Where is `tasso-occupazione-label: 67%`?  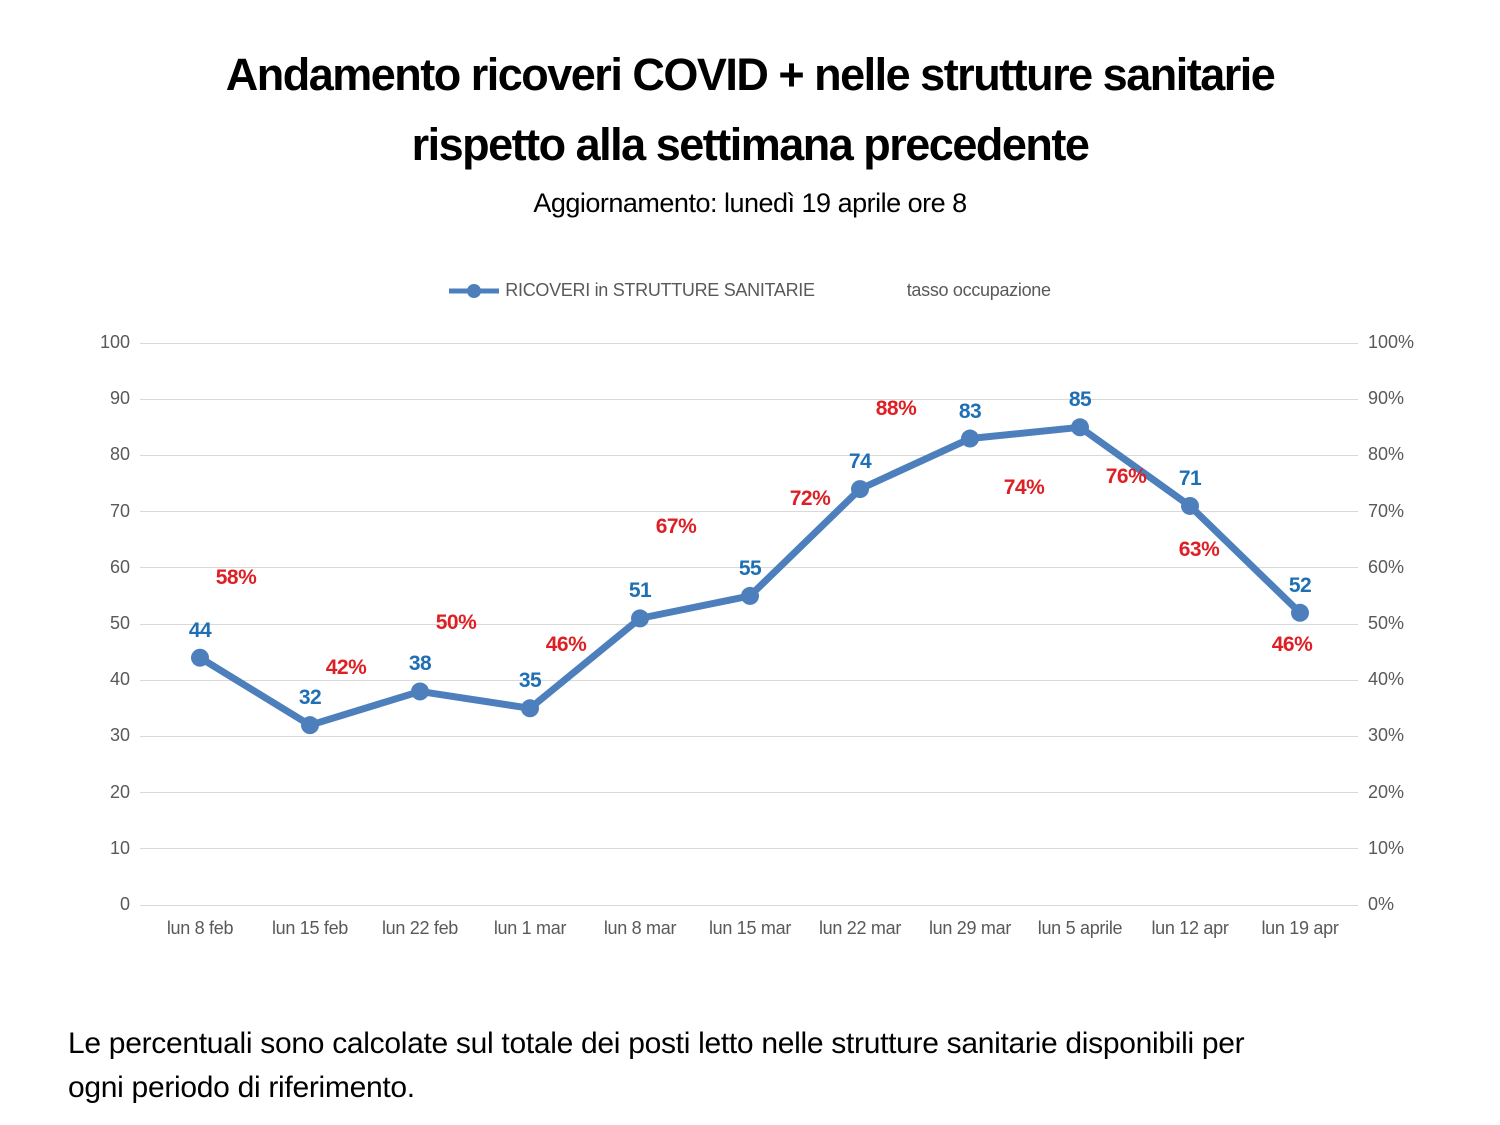 tasso-occupazione-label: 67% is located at coordinates (676, 527).